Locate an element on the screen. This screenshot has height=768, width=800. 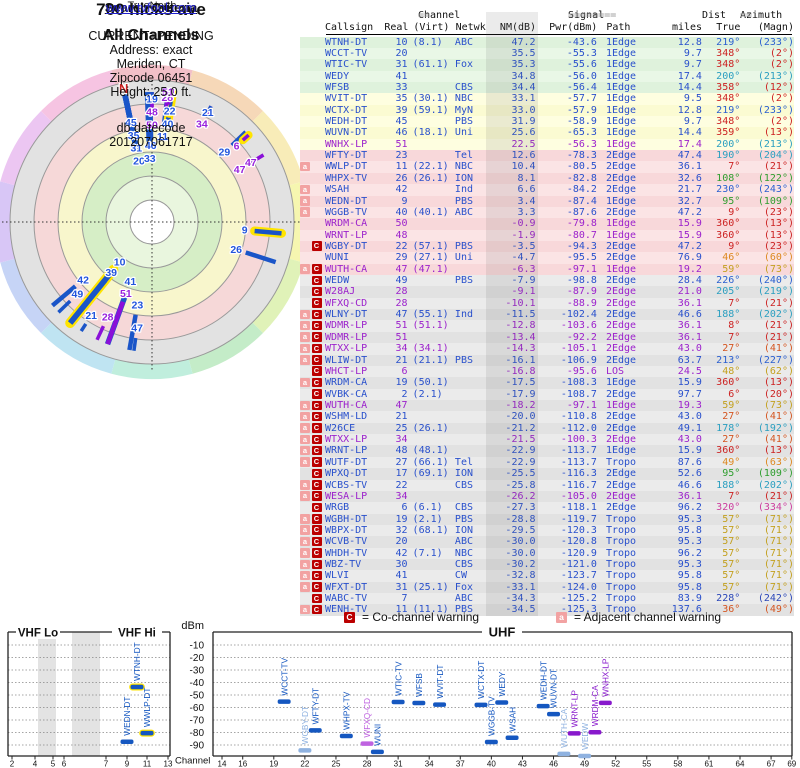
cell-real-channel: 48 is located at coordinates (401, 451).